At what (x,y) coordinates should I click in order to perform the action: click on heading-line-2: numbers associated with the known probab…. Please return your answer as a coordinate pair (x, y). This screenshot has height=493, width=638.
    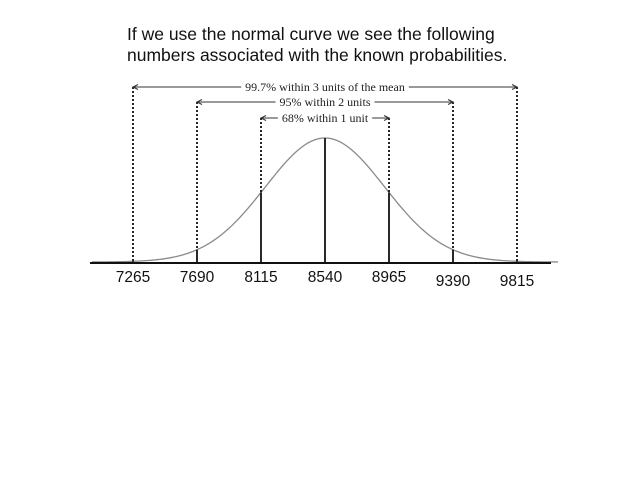
    Looking at the image, I should click on (317, 55).